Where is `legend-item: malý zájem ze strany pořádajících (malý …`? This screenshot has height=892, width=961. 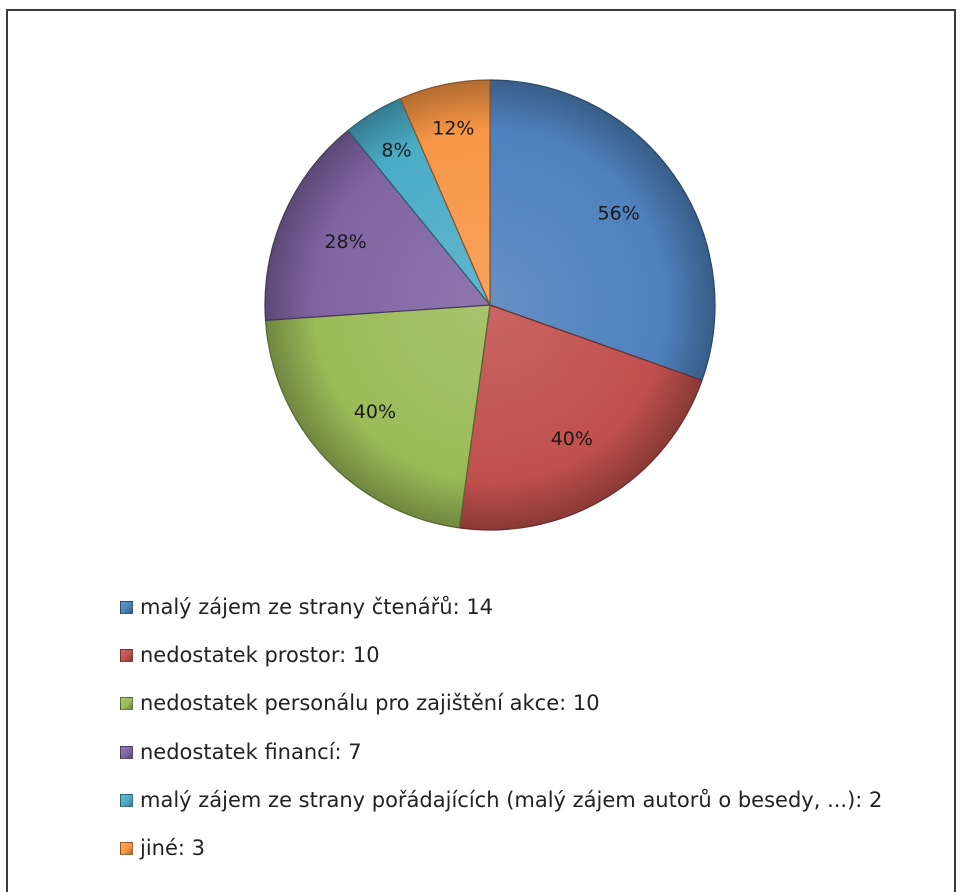
legend-item: malý zájem ze strany pořádajících (malý … is located at coordinates (501, 810).